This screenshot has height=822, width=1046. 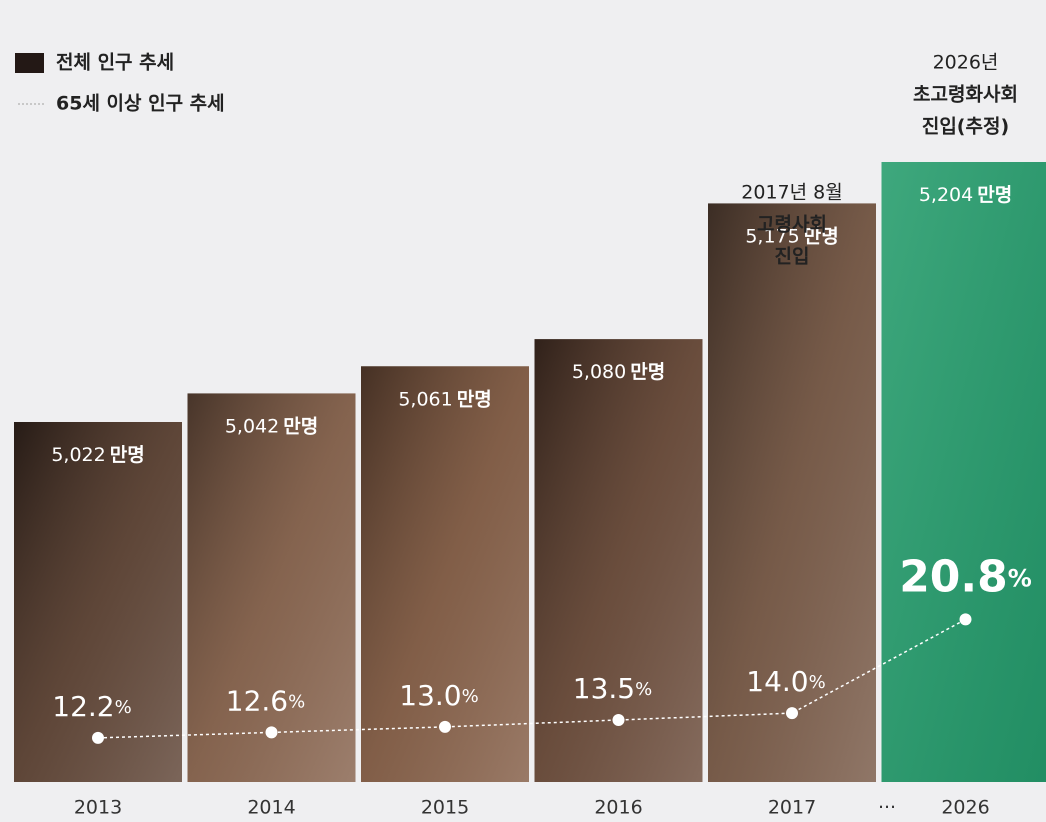 What do you see at coordinates (599, 372) in the screenshot?
I see `value-number: 5,080` at bounding box center [599, 372].